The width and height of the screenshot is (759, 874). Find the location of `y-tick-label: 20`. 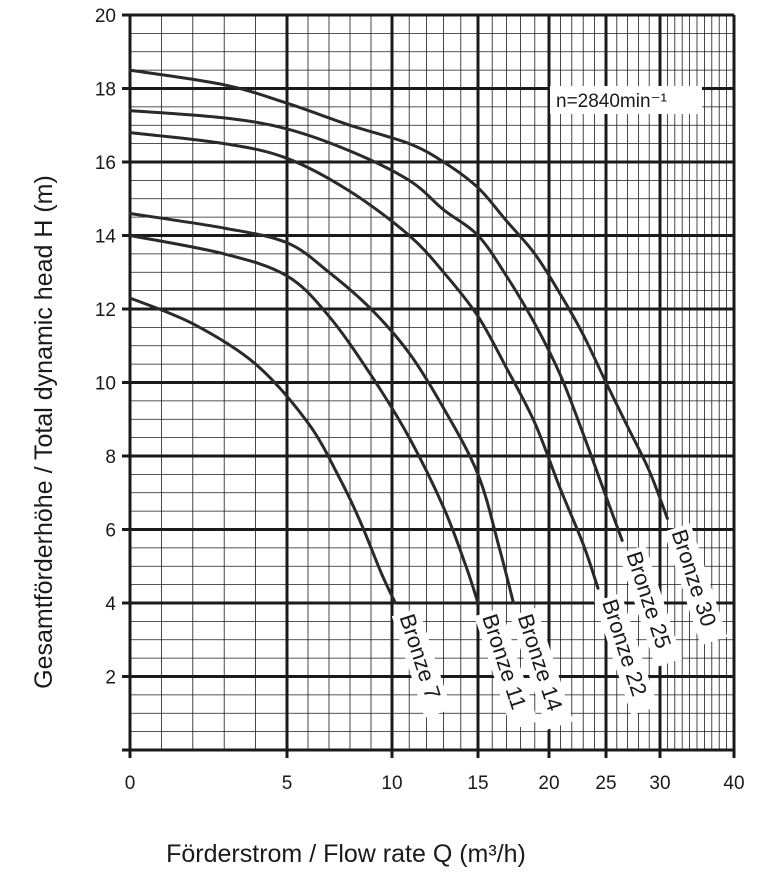

y-tick-label: 20 is located at coordinates (105, 16).